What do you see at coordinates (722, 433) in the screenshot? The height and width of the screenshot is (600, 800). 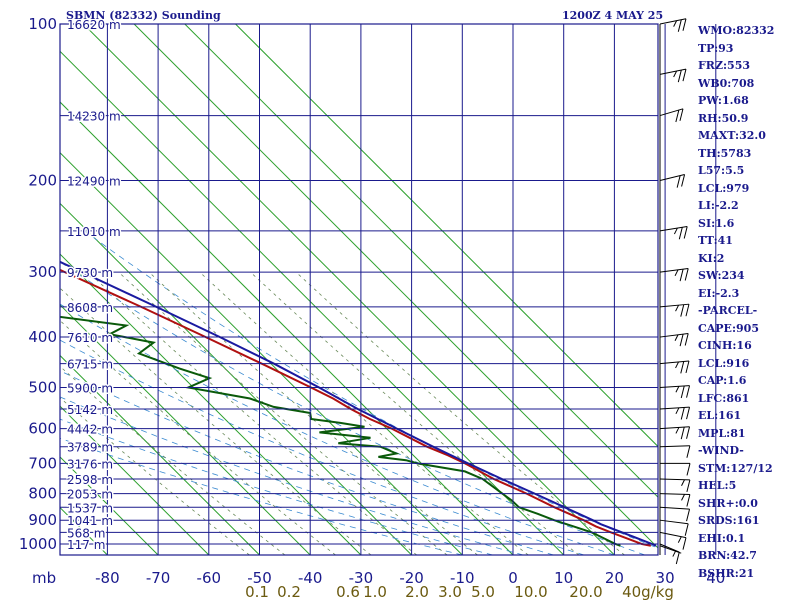 I see `index-line: MPL:81` at bounding box center [722, 433].